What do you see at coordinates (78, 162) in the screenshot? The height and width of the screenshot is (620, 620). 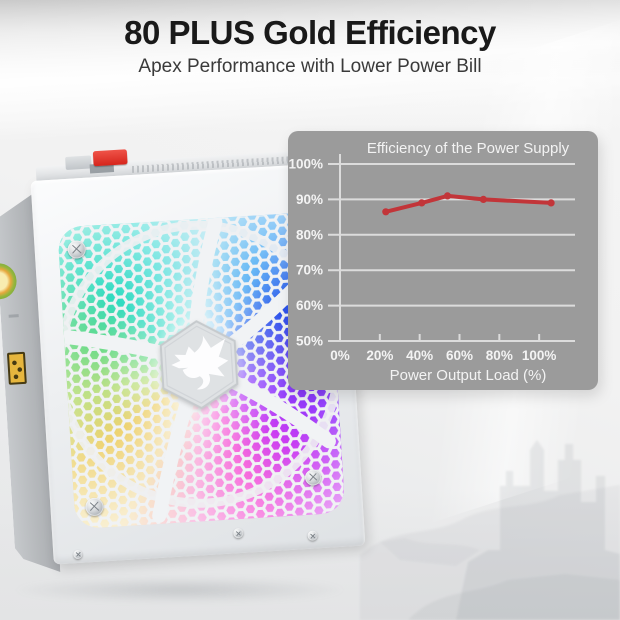 I see `psu-ac-inlet` at bounding box center [78, 162].